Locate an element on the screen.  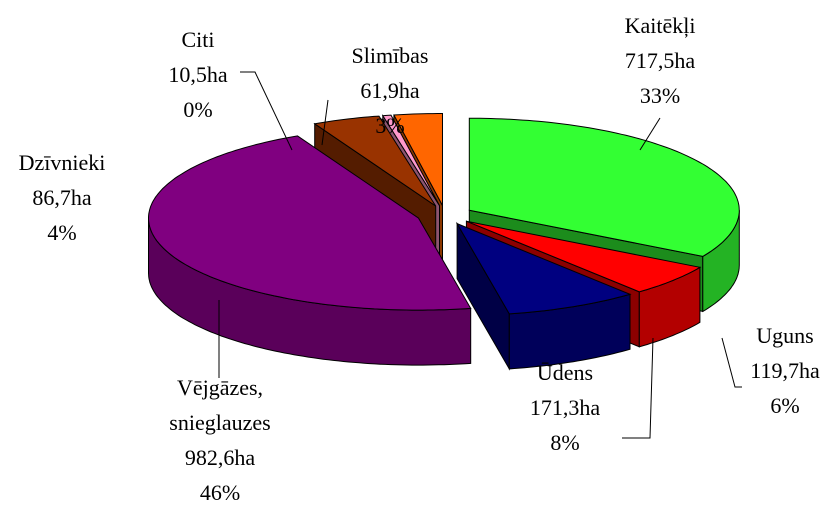
category: Dzīvnieki is located at coordinates (62, 162).